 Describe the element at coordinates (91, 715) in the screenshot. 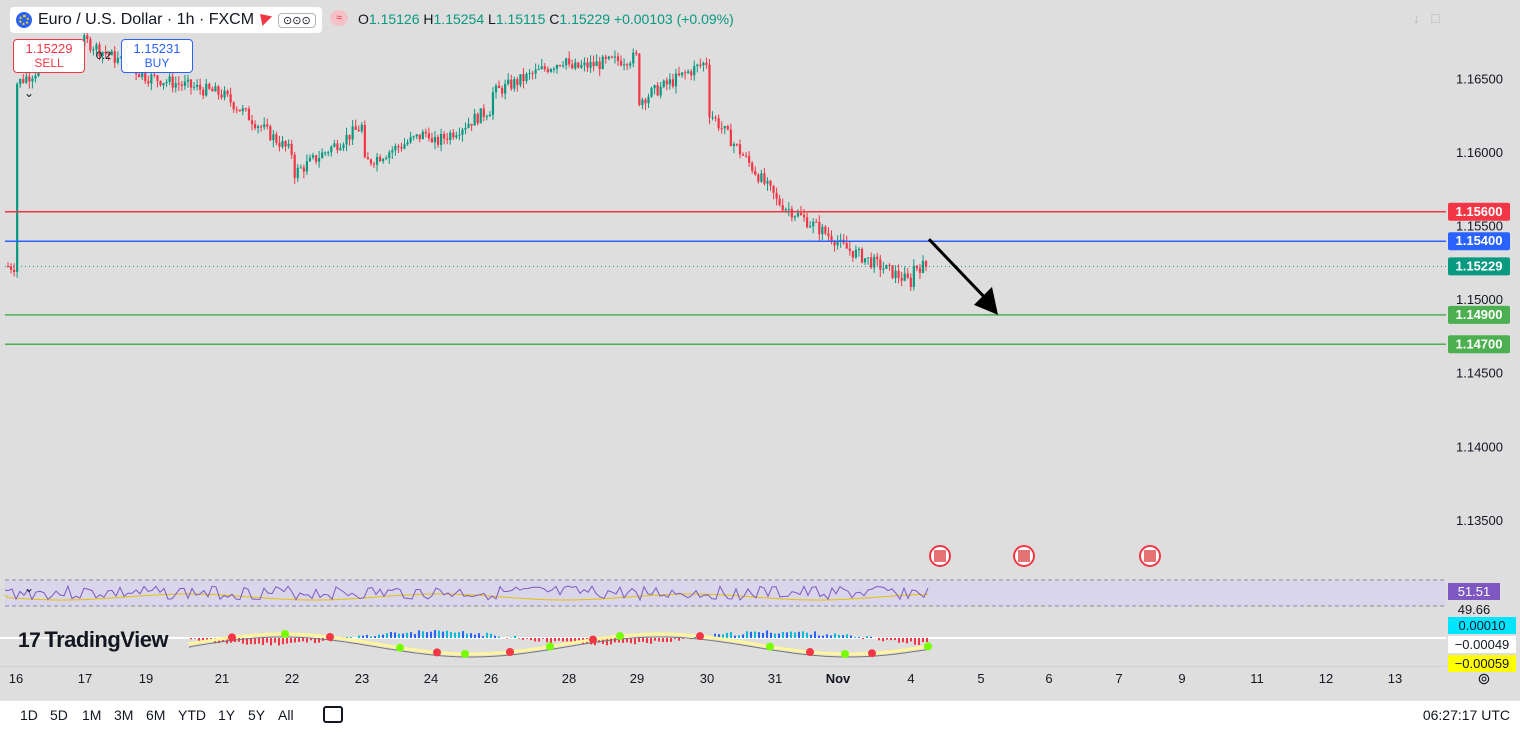

I see `range-button-1m: 1M` at that location.